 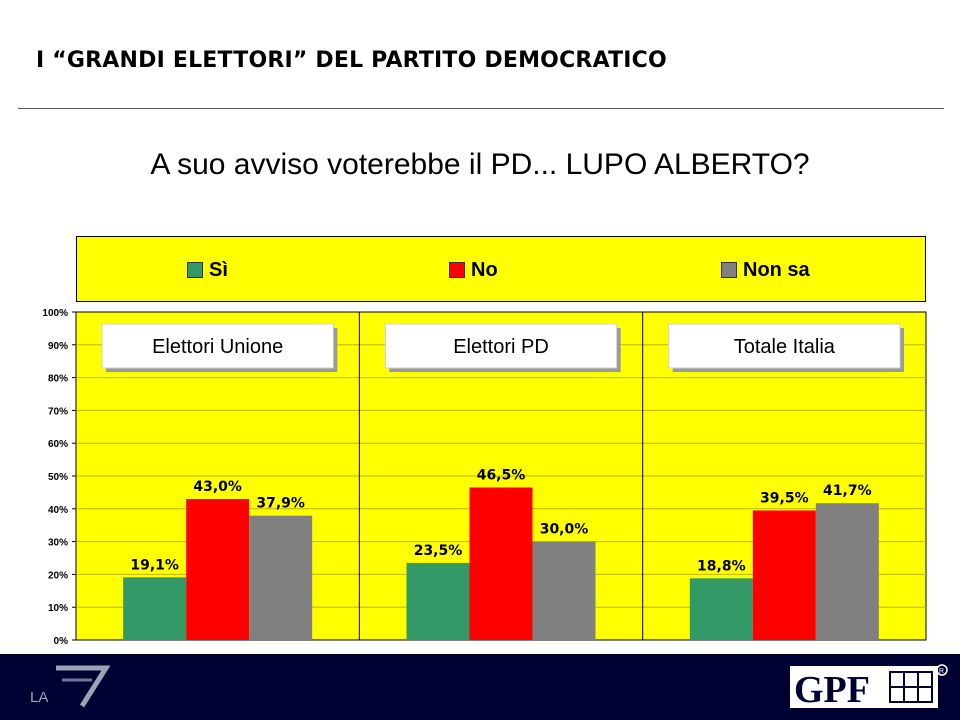 I want to click on legend-label-si: Sì, so click(x=218, y=269).